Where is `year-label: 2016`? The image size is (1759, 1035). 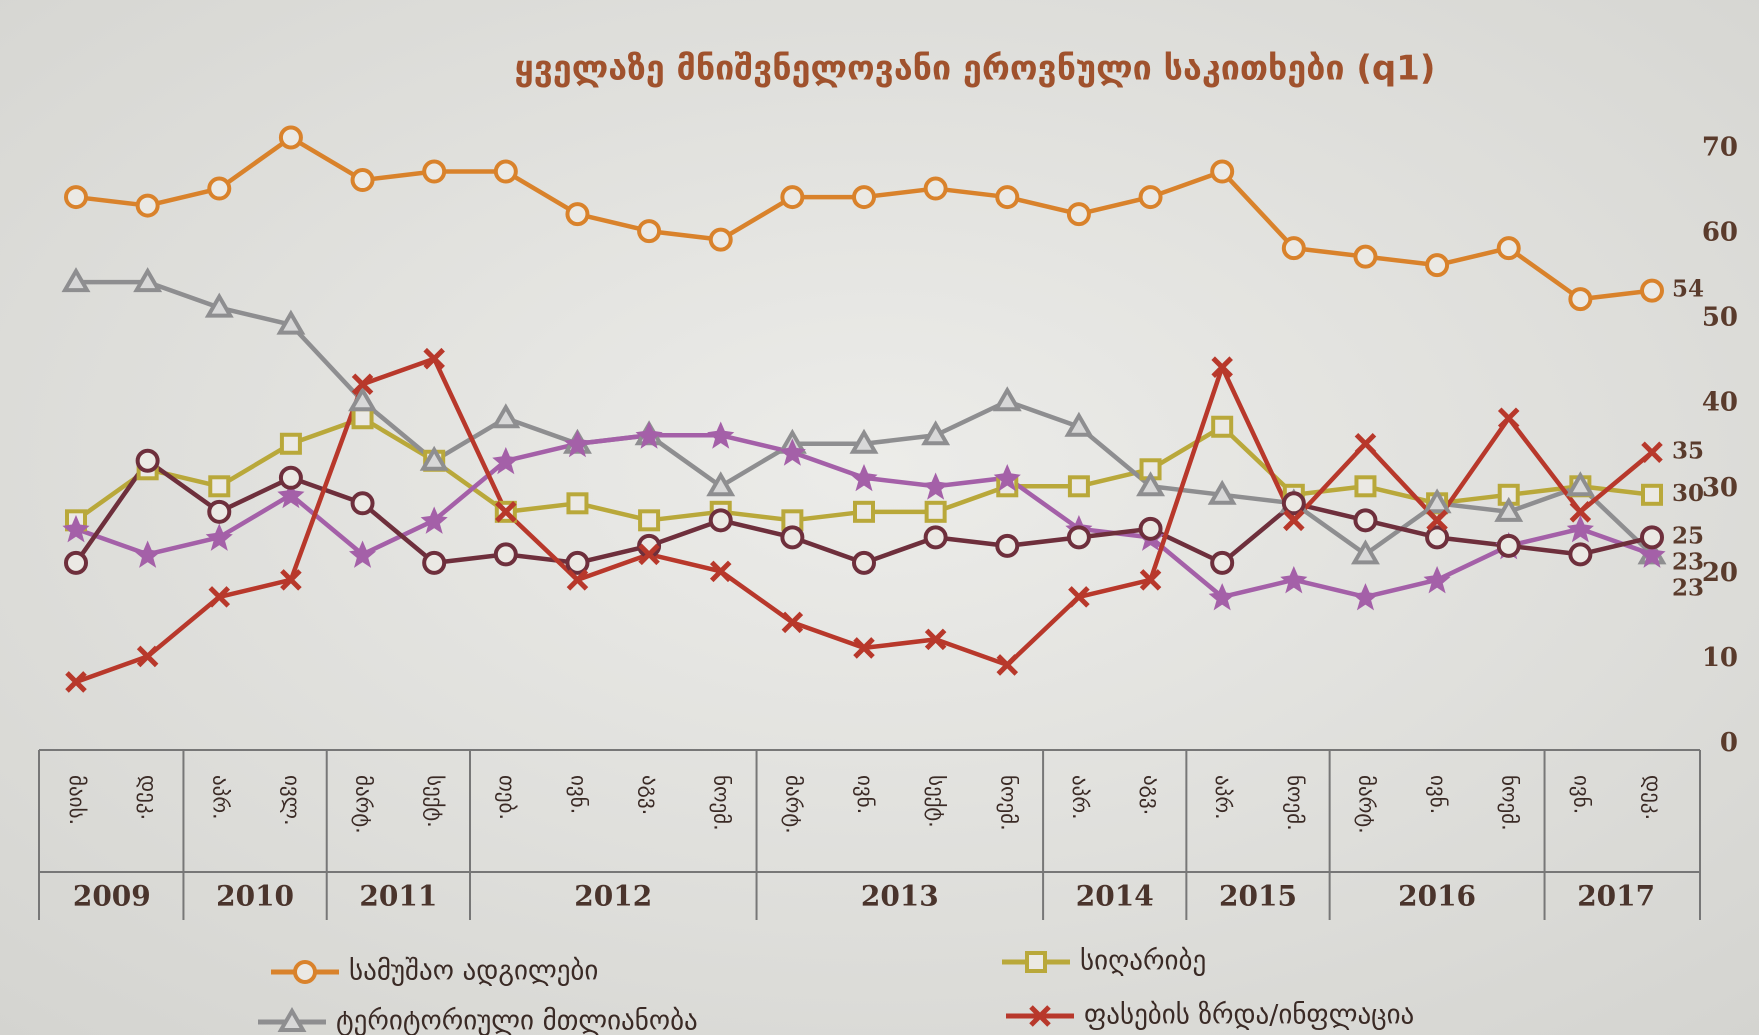
year-label: 2016 is located at coordinates (1437, 896).